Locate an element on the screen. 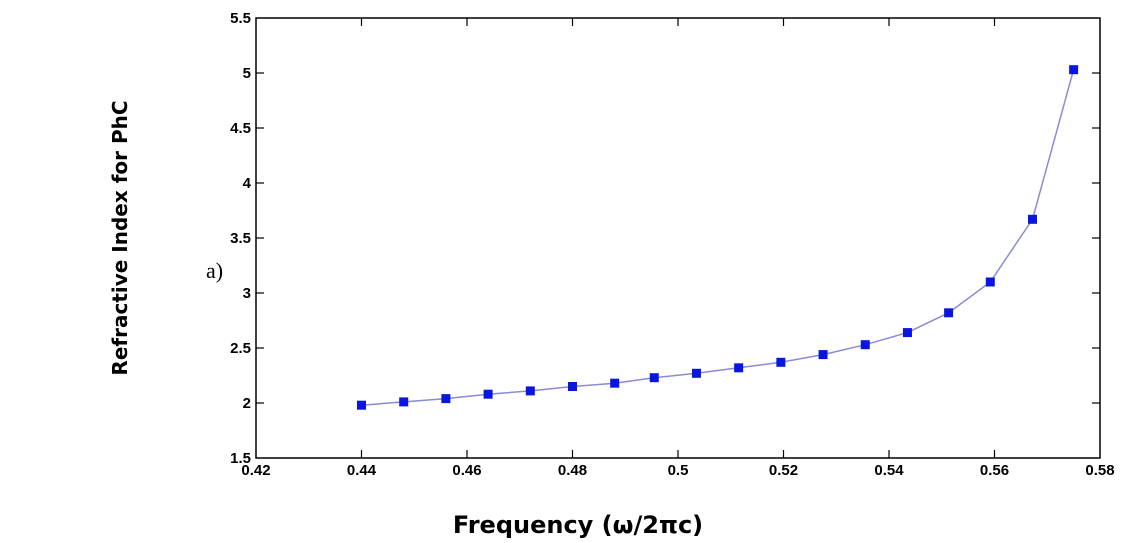 This screenshot has height=543, width=1133. y-tick-label: 5.5 is located at coordinates (240, 18).